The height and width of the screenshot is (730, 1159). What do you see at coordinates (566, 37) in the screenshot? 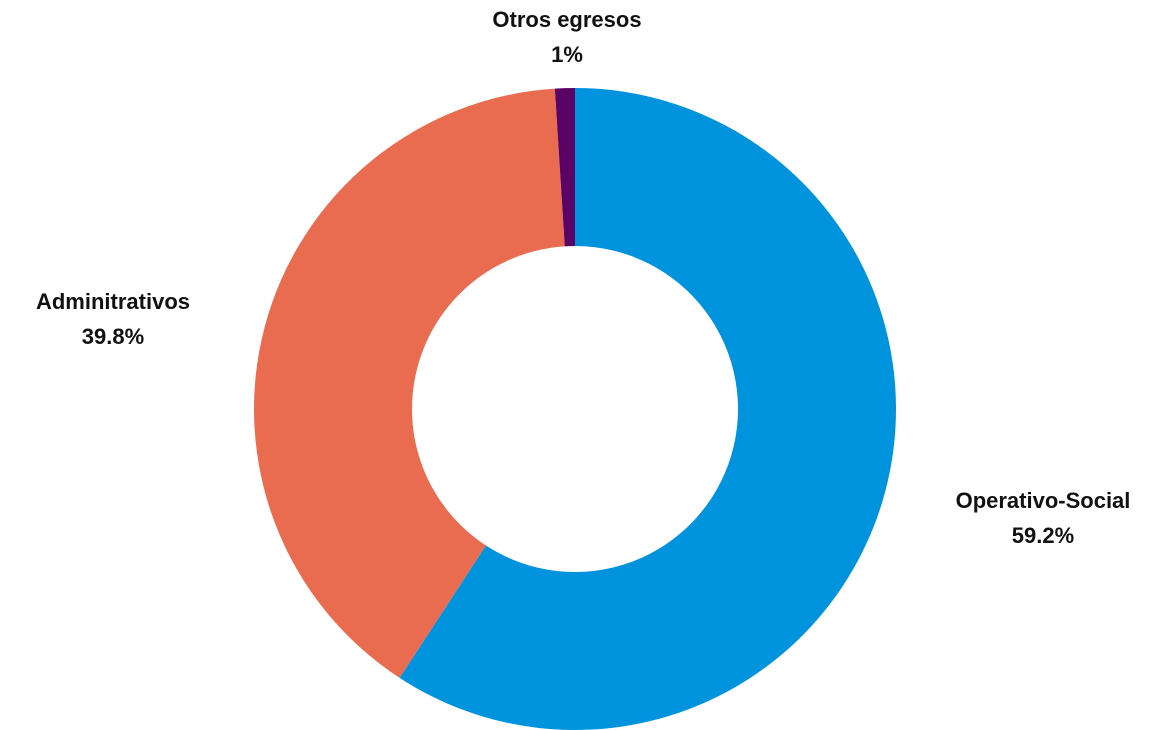
I see `slice-label-otros-egresos: Otros egresos 1%` at bounding box center [566, 37].